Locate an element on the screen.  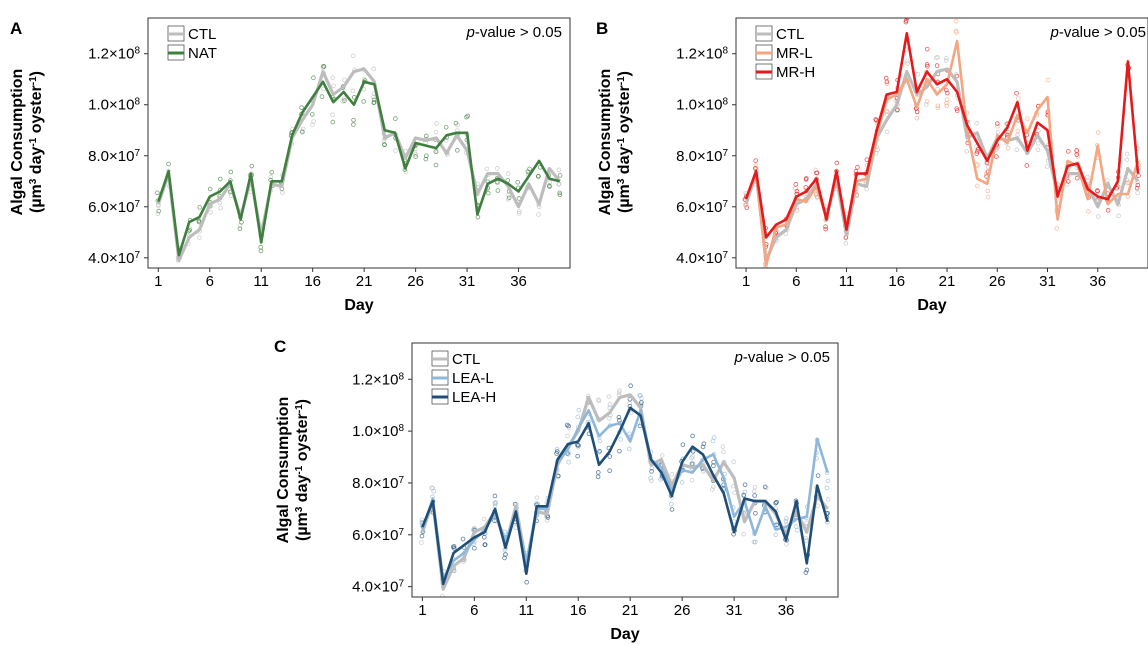
x-tick-label: 6 is located at coordinates (796, 281).